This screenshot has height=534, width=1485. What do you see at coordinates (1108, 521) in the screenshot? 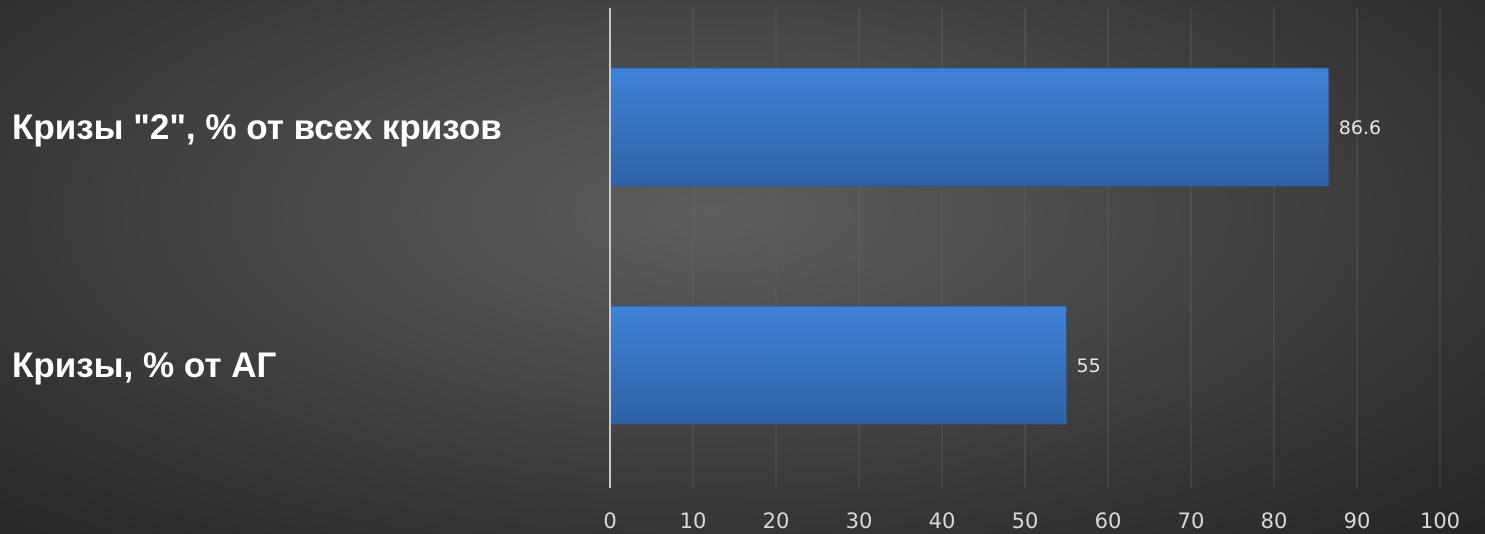
I see `x-tick-label: 60` at bounding box center [1108, 521].